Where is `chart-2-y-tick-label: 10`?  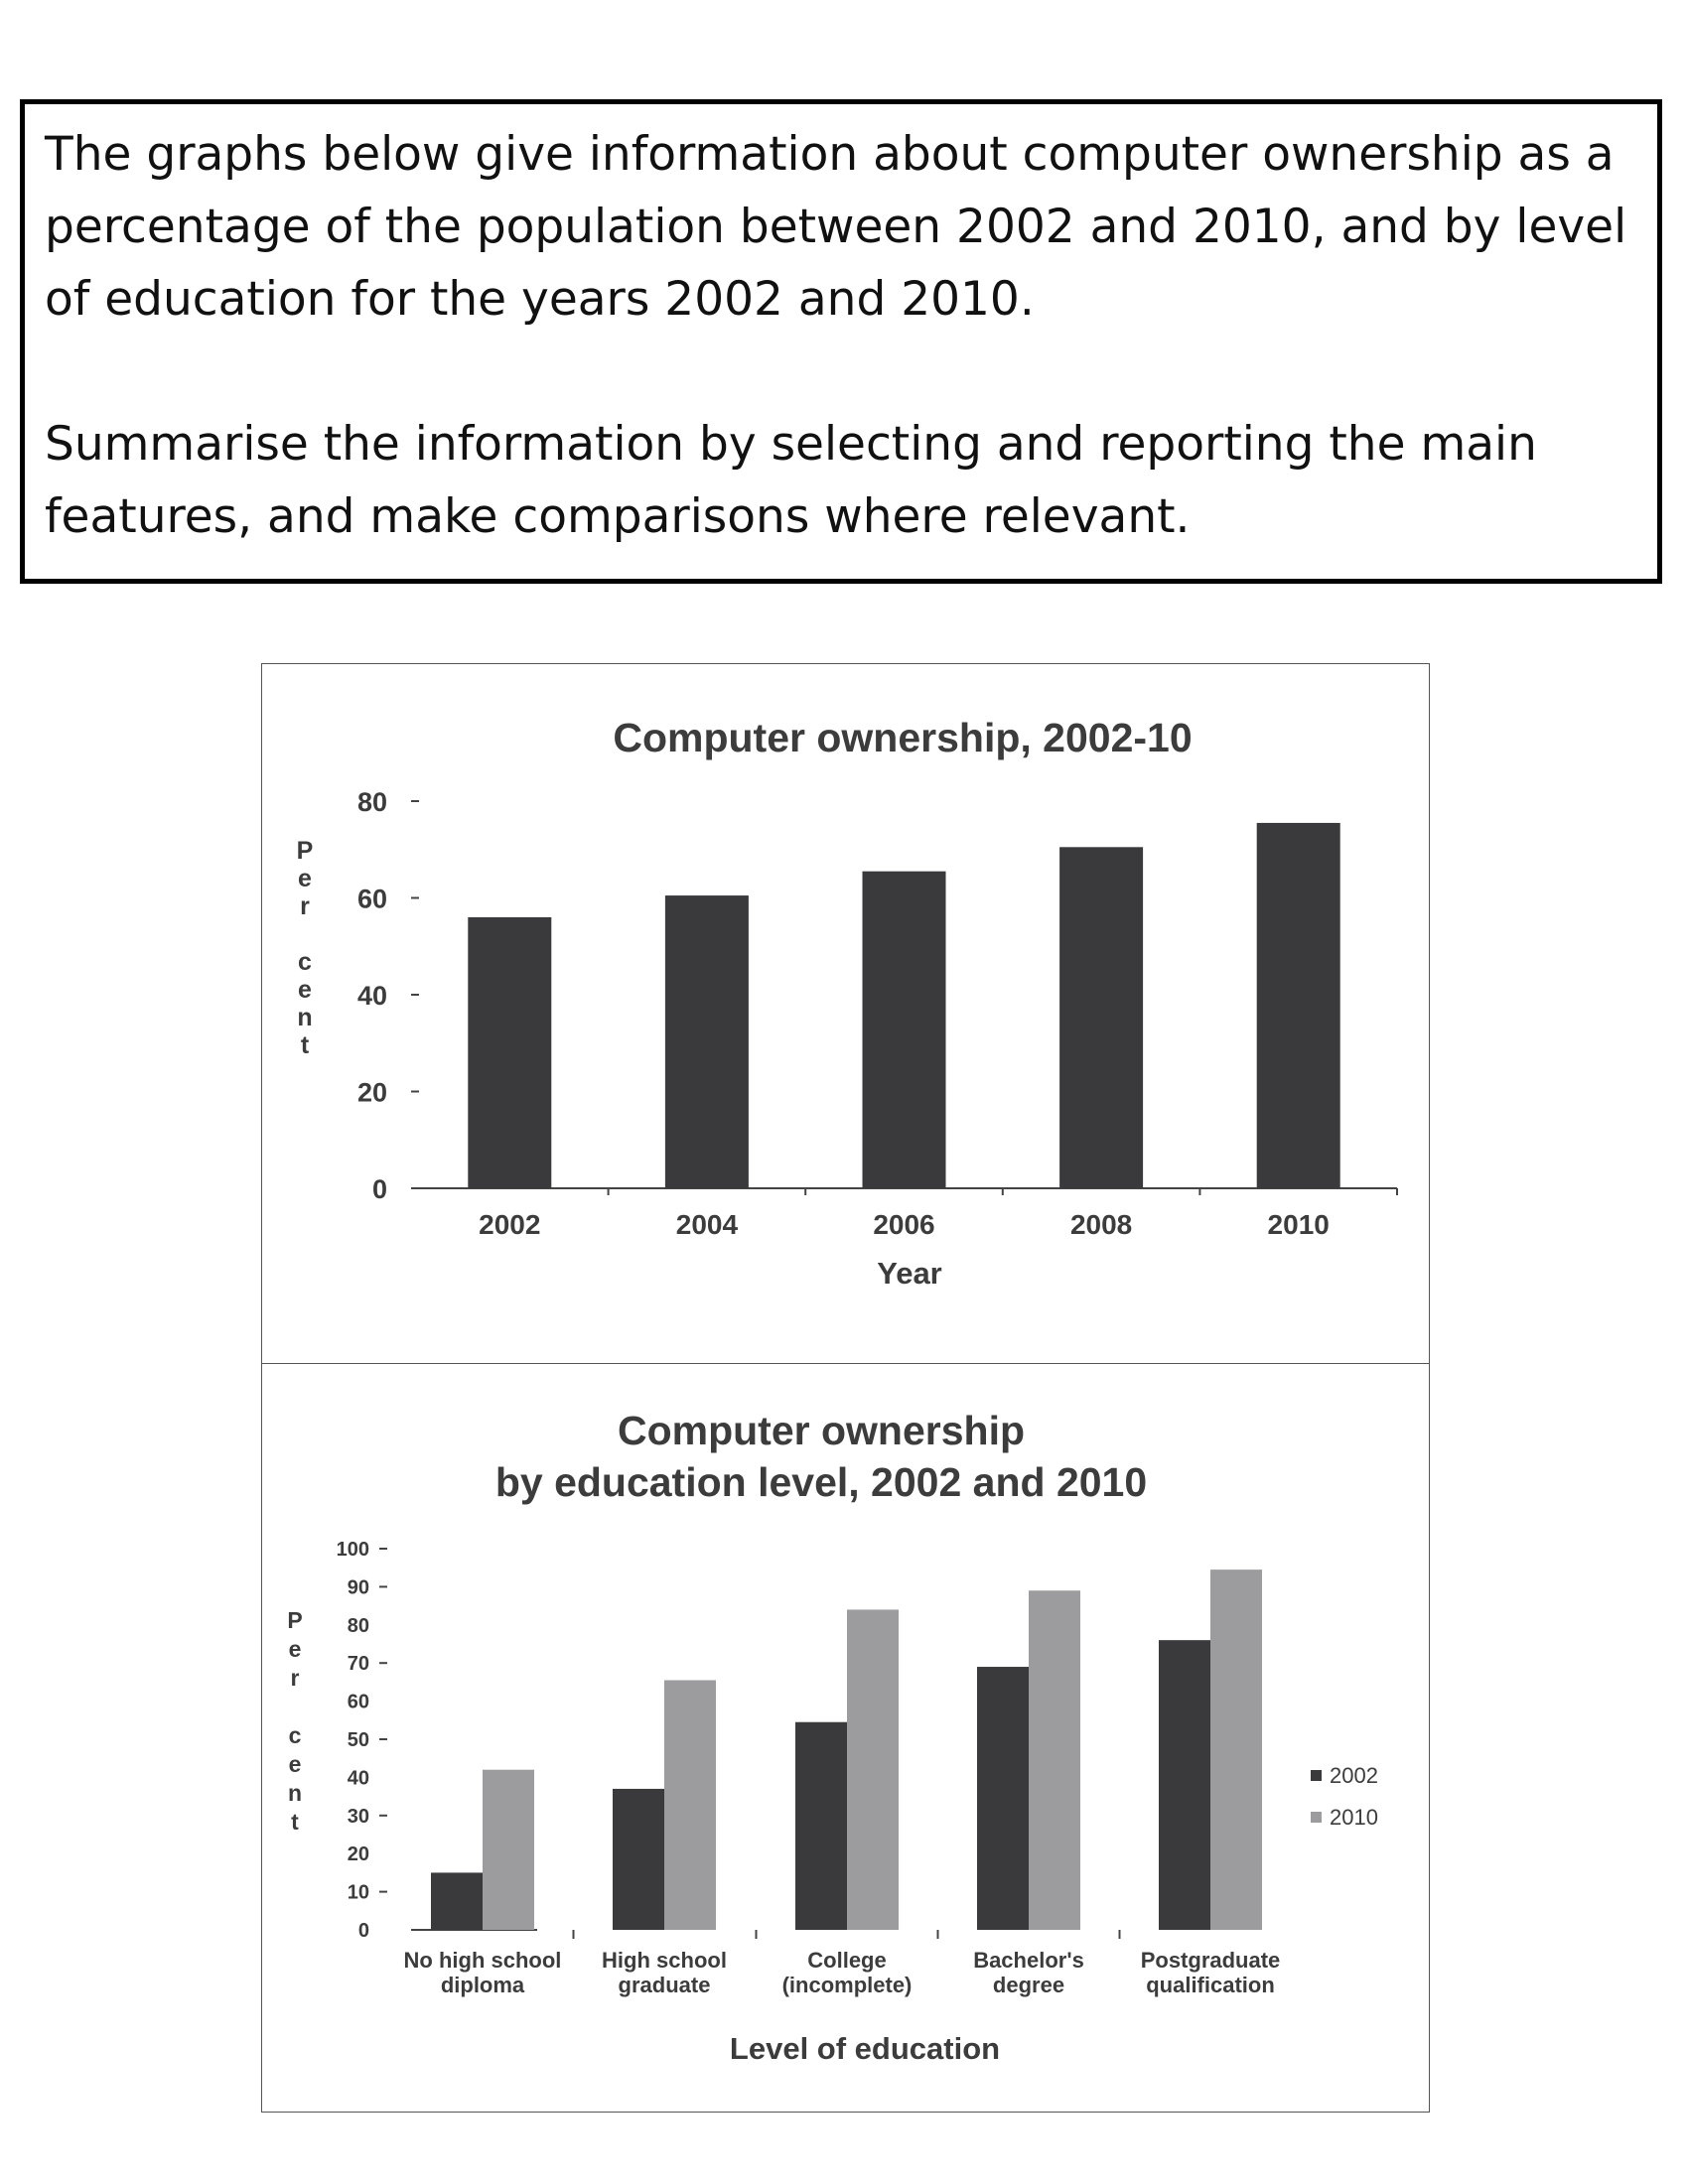
chart-2-y-tick-label: 10 is located at coordinates (358, 1893).